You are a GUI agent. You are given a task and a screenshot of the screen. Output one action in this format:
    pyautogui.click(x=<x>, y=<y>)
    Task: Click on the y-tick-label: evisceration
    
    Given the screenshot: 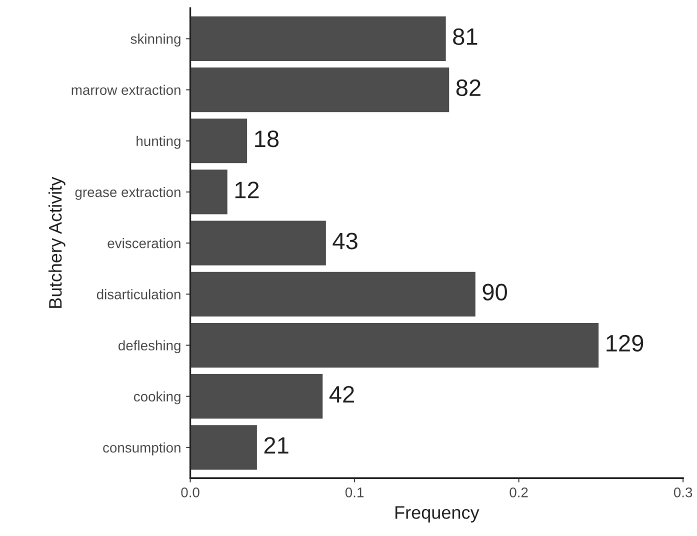 What is the action you would take?
    pyautogui.click(x=144, y=243)
    